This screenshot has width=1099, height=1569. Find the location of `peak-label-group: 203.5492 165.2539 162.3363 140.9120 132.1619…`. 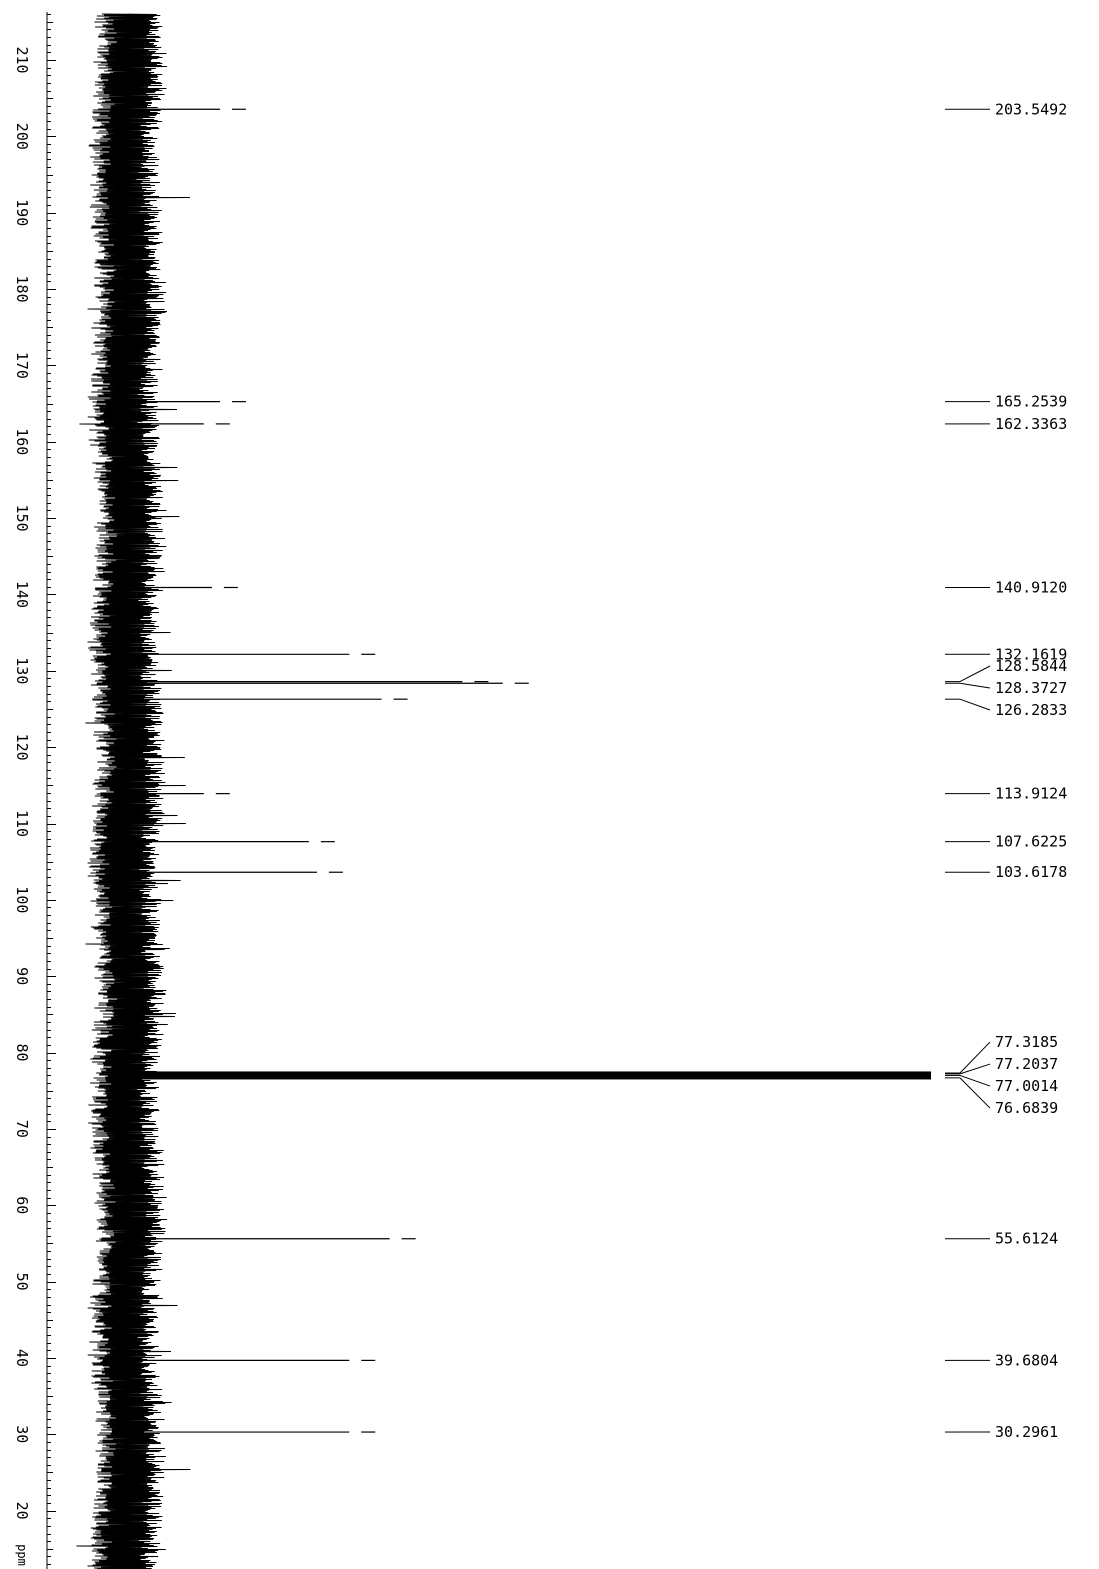

peak-label-group: 203.5492 165.2539 162.3363 140.9120 132.1619… is located at coordinates (1006, 770).